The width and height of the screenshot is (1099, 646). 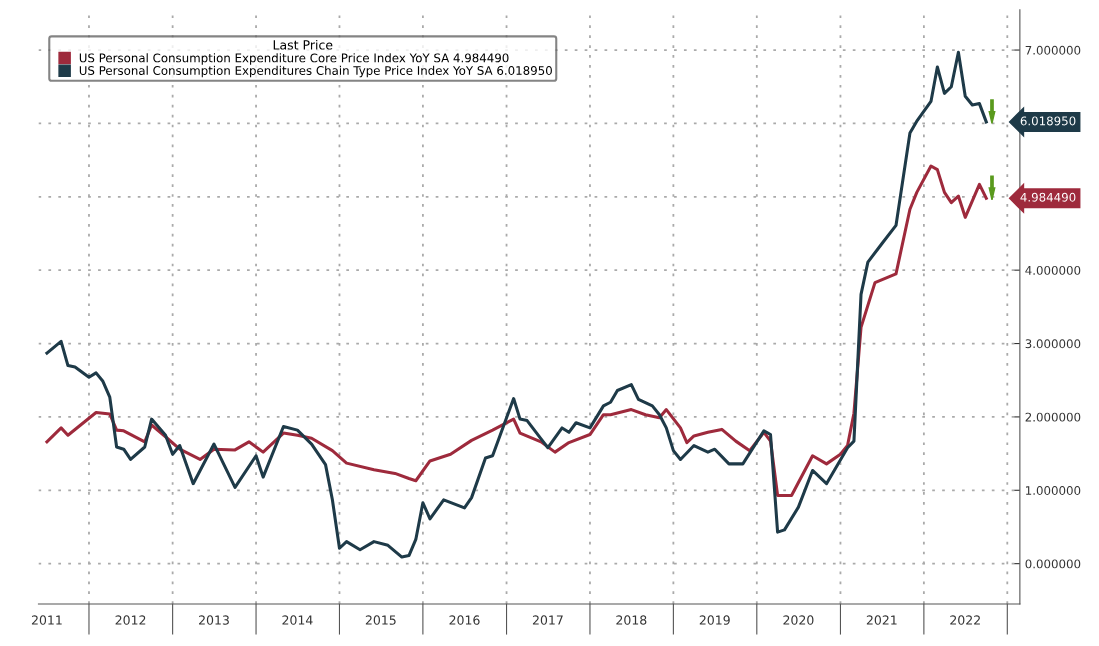 I want to click on text: 6.018950, so click(x=1048, y=121).